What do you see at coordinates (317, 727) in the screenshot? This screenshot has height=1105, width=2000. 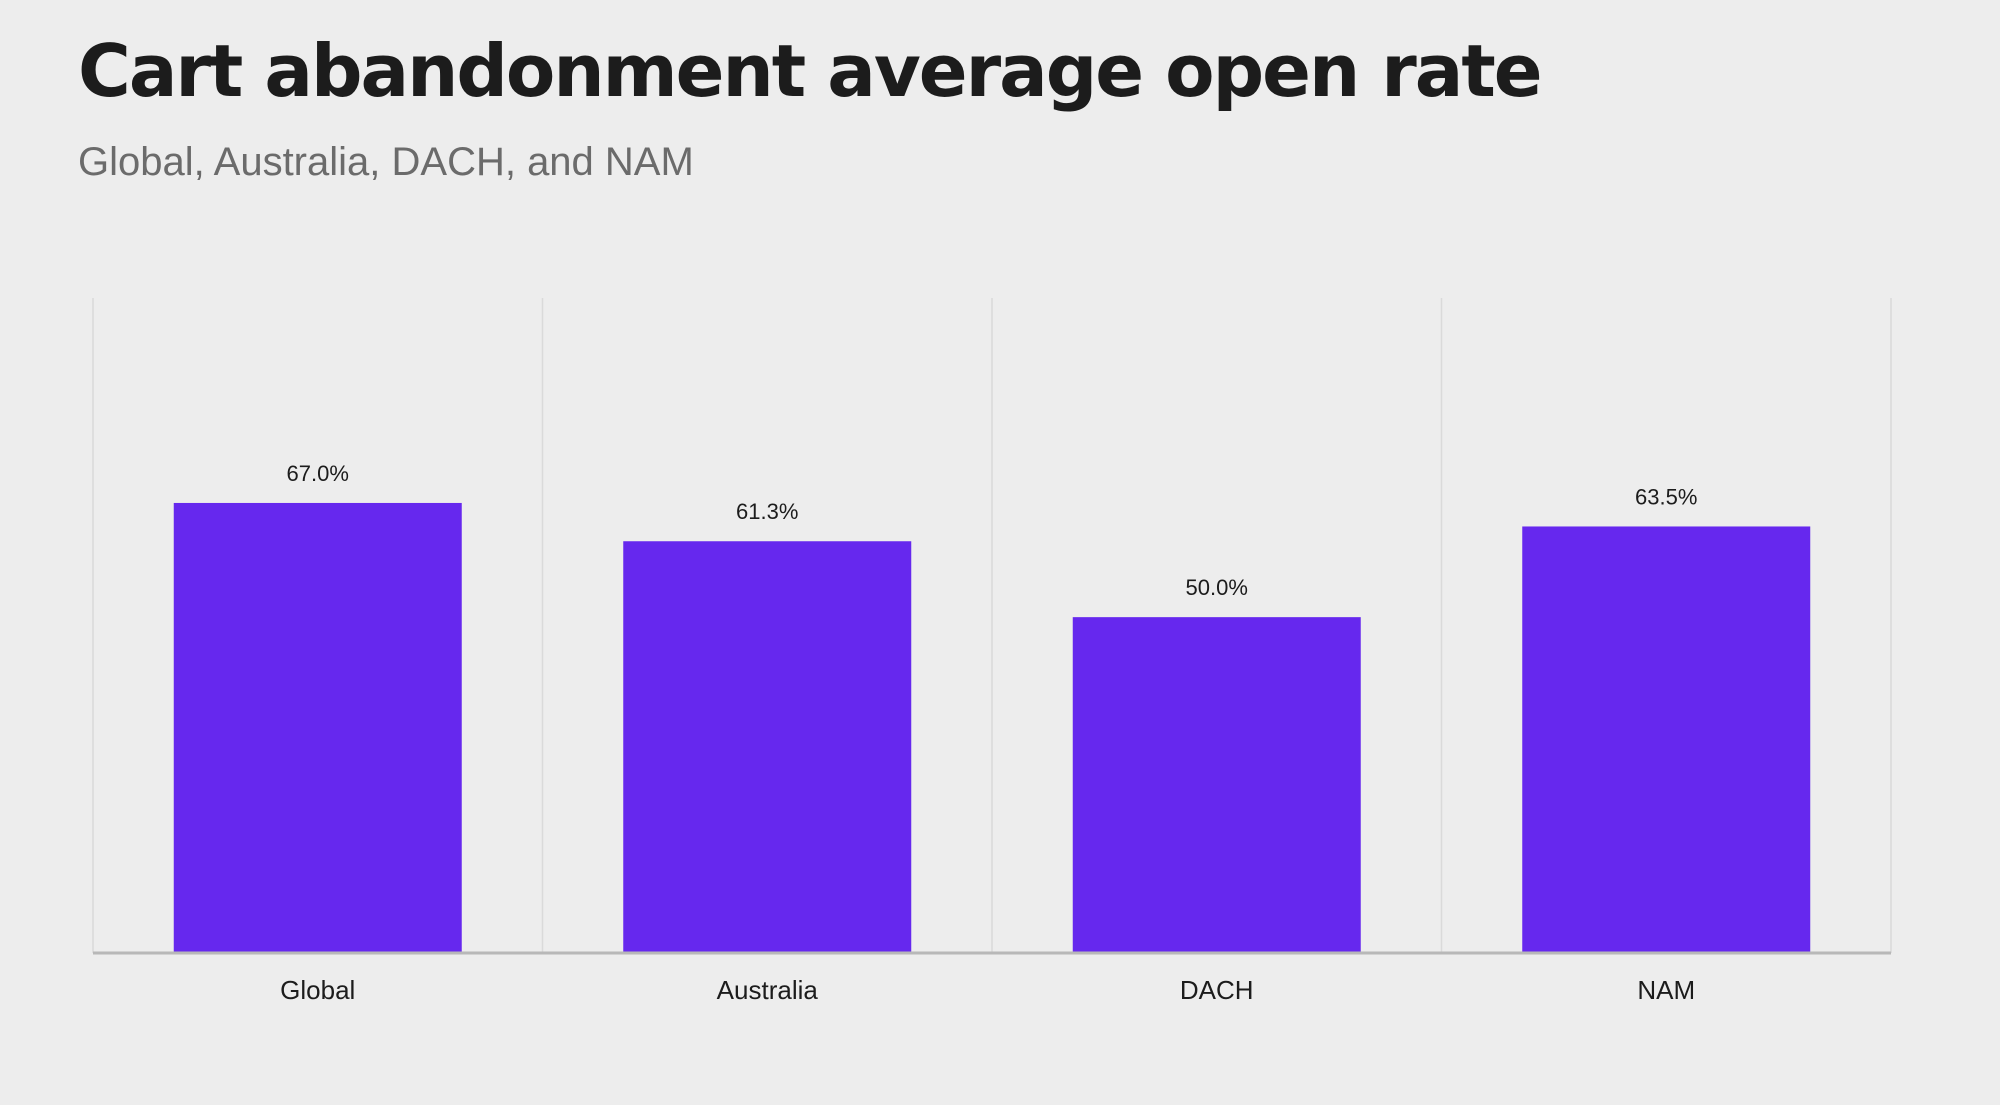 I see `bar-global` at bounding box center [317, 727].